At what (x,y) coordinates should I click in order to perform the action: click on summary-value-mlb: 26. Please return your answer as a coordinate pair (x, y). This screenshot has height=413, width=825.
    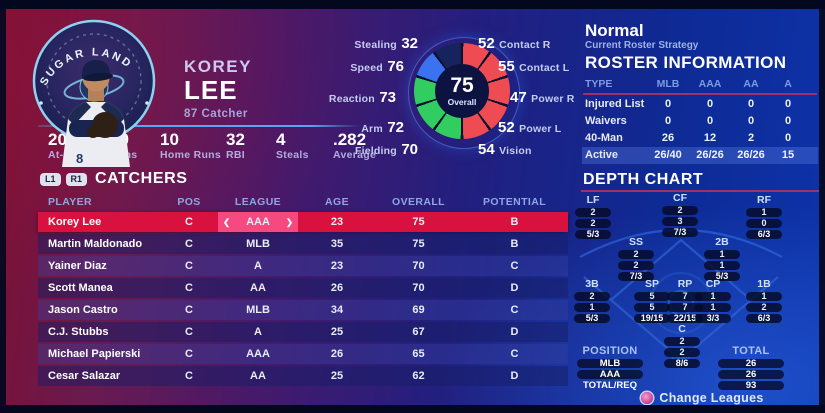
    Looking at the image, I should click on (751, 363).